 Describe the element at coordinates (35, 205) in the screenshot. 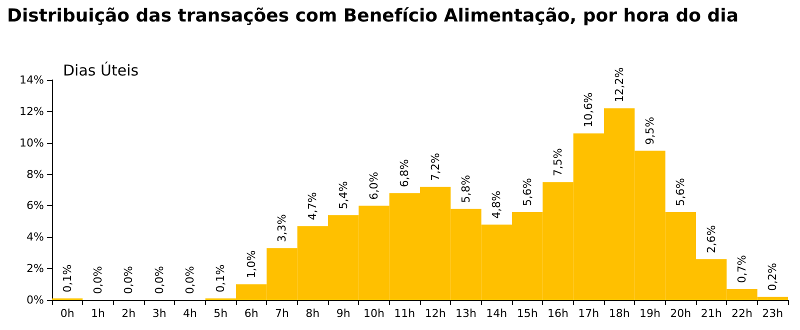

I see `y-tick-label: 6%` at that location.